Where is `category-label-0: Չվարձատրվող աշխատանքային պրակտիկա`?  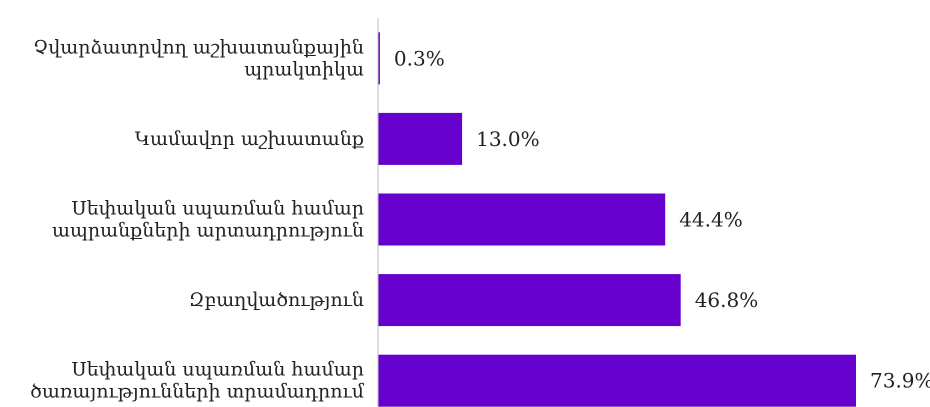 category-label-0: Չվարձատրվող աշխատանքային պրակտիկա is located at coordinates (198, 58).